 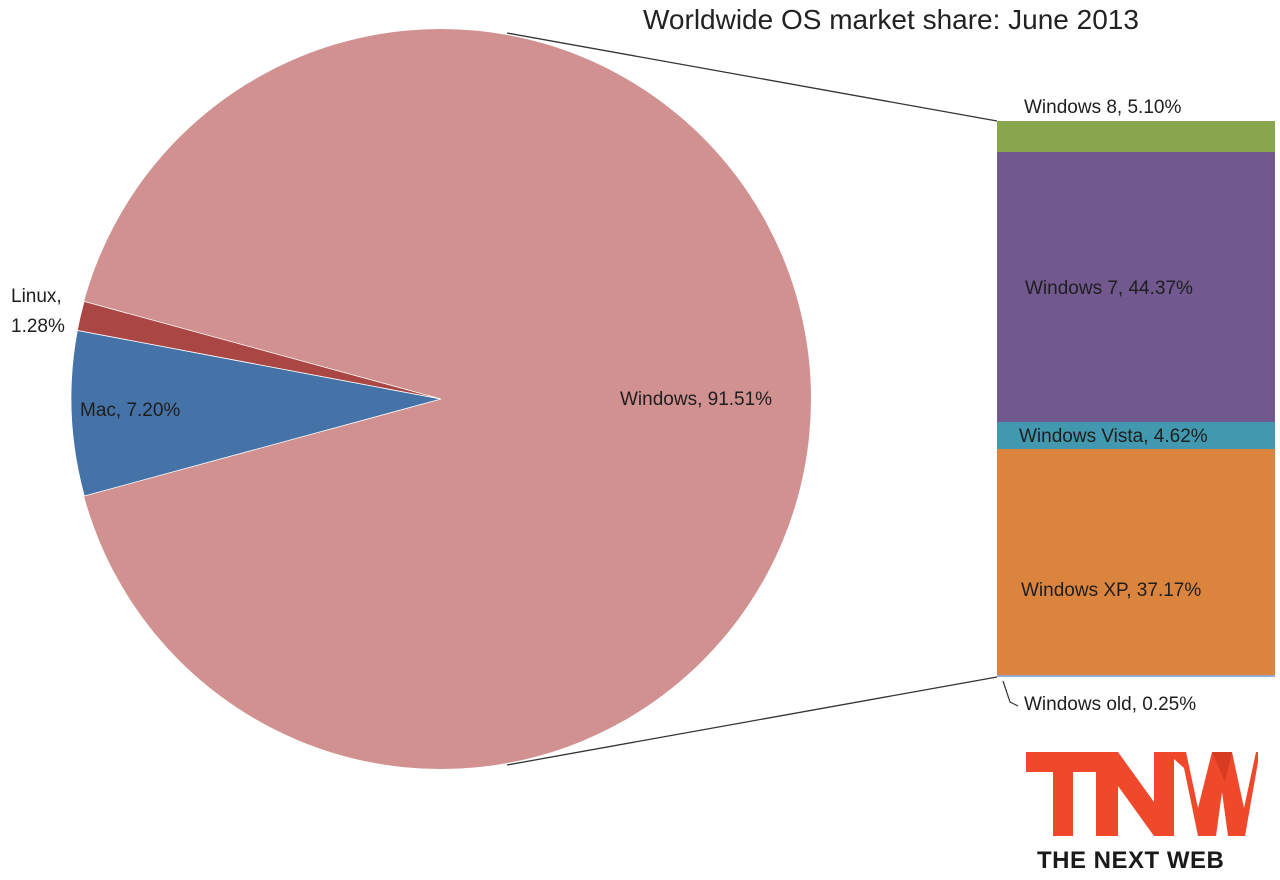 I want to click on data-label-windows: Windows, 91.51%, so click(x=696, y=399).